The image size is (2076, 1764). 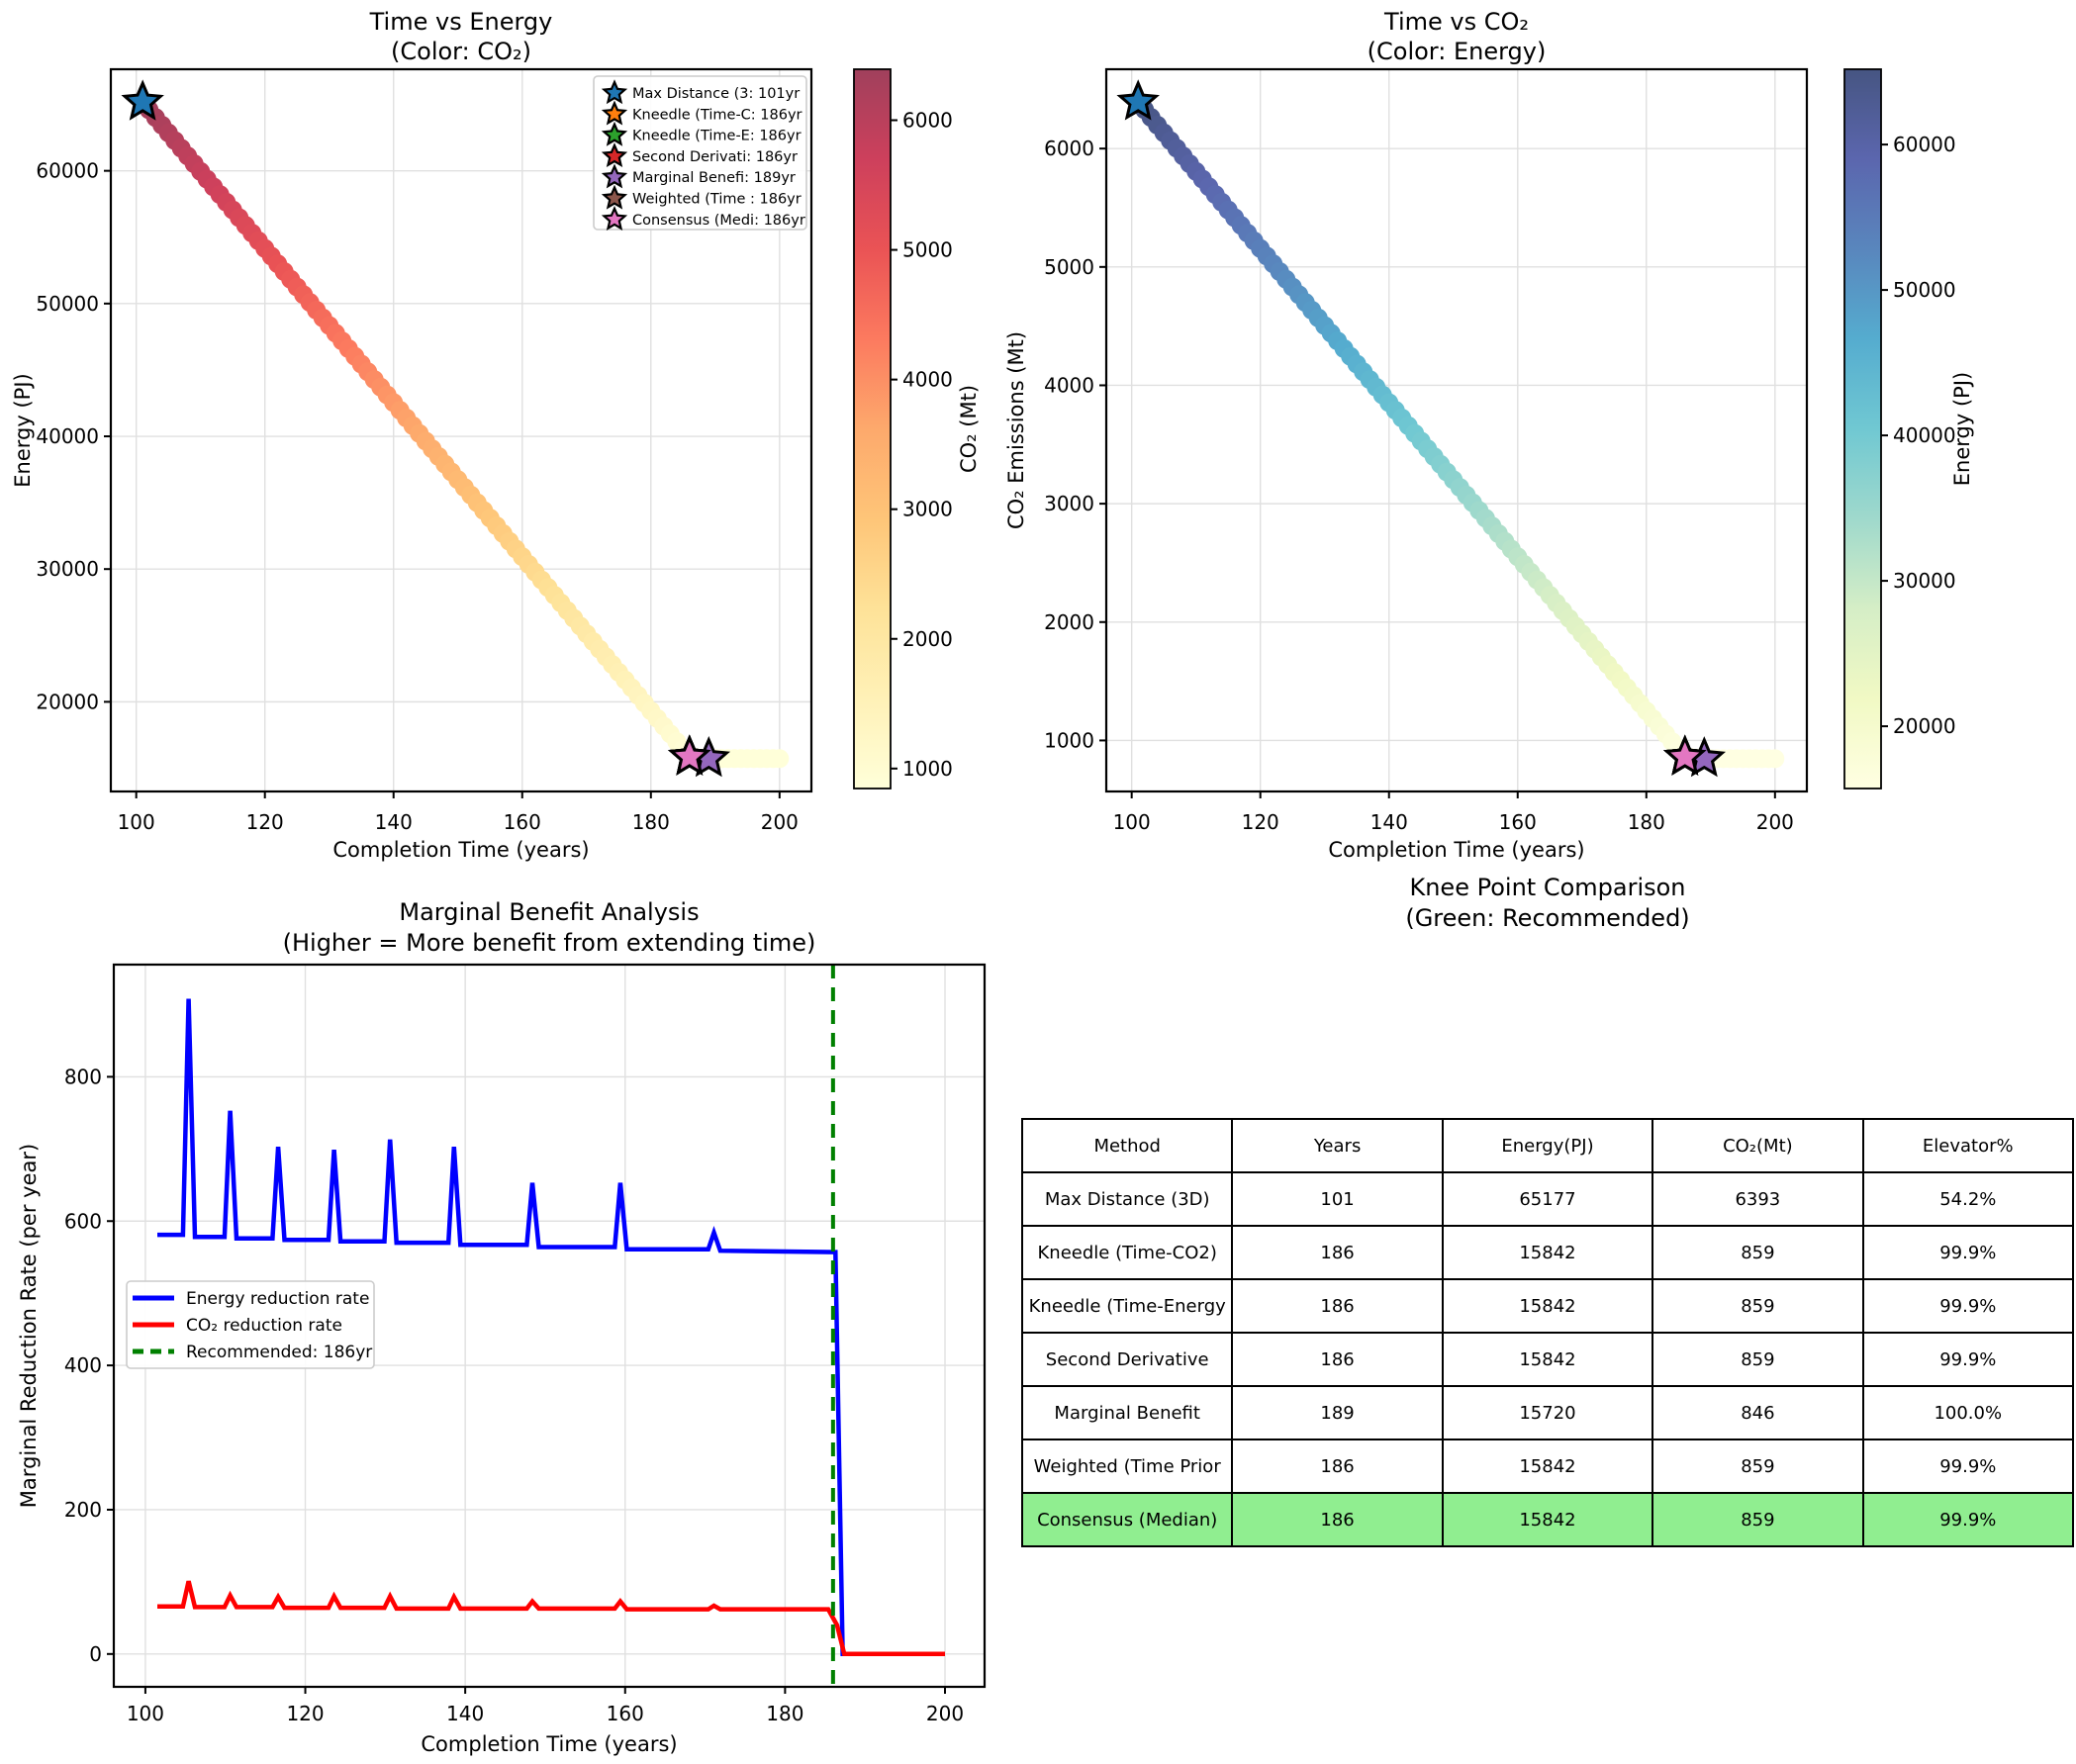 I want to click on chart-title: Time vs CO₂, so click(x=1456, y=22).